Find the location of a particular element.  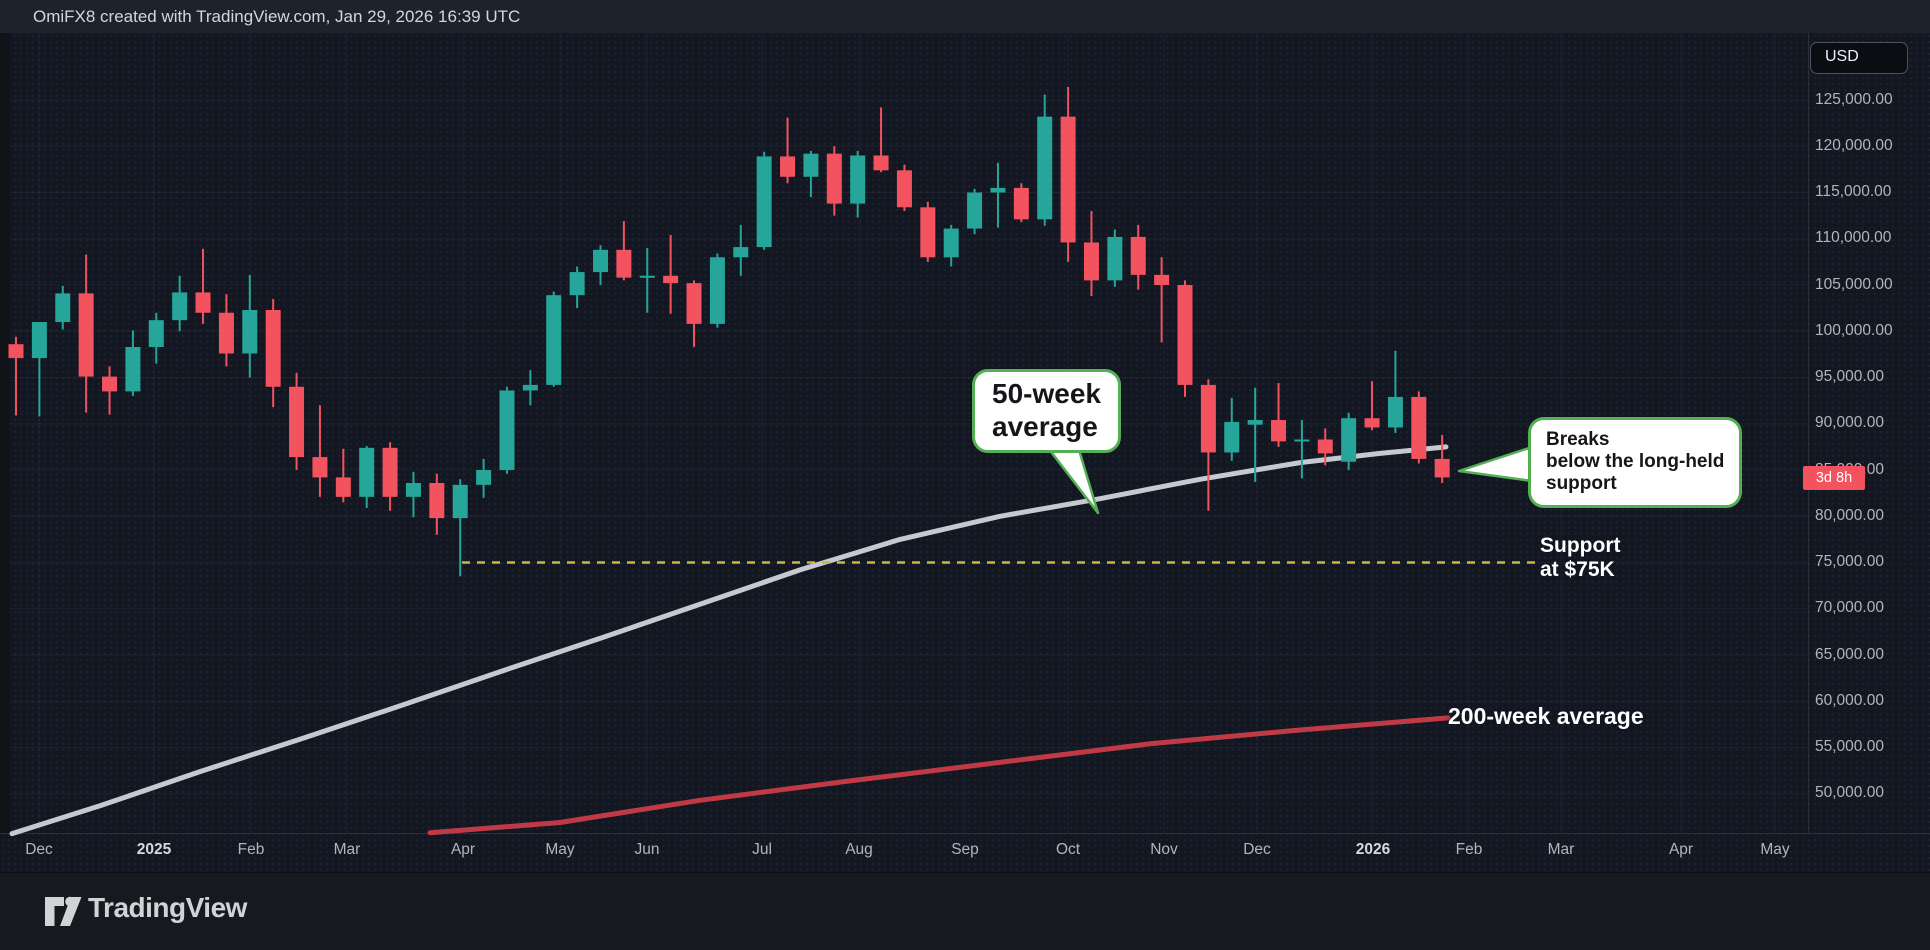

bar-countdown-label: 3d 8h is located at coordinates (1834, 477).